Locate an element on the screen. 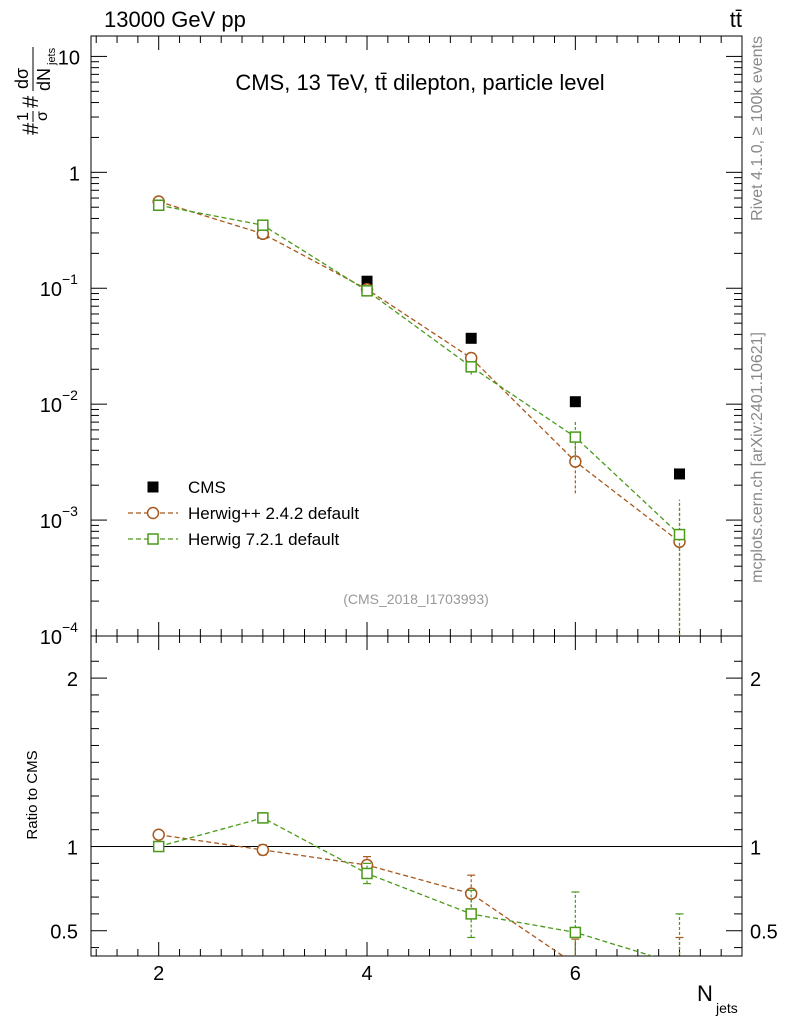  y-tick-exponent: −2 is located at coordinates (70, 395).